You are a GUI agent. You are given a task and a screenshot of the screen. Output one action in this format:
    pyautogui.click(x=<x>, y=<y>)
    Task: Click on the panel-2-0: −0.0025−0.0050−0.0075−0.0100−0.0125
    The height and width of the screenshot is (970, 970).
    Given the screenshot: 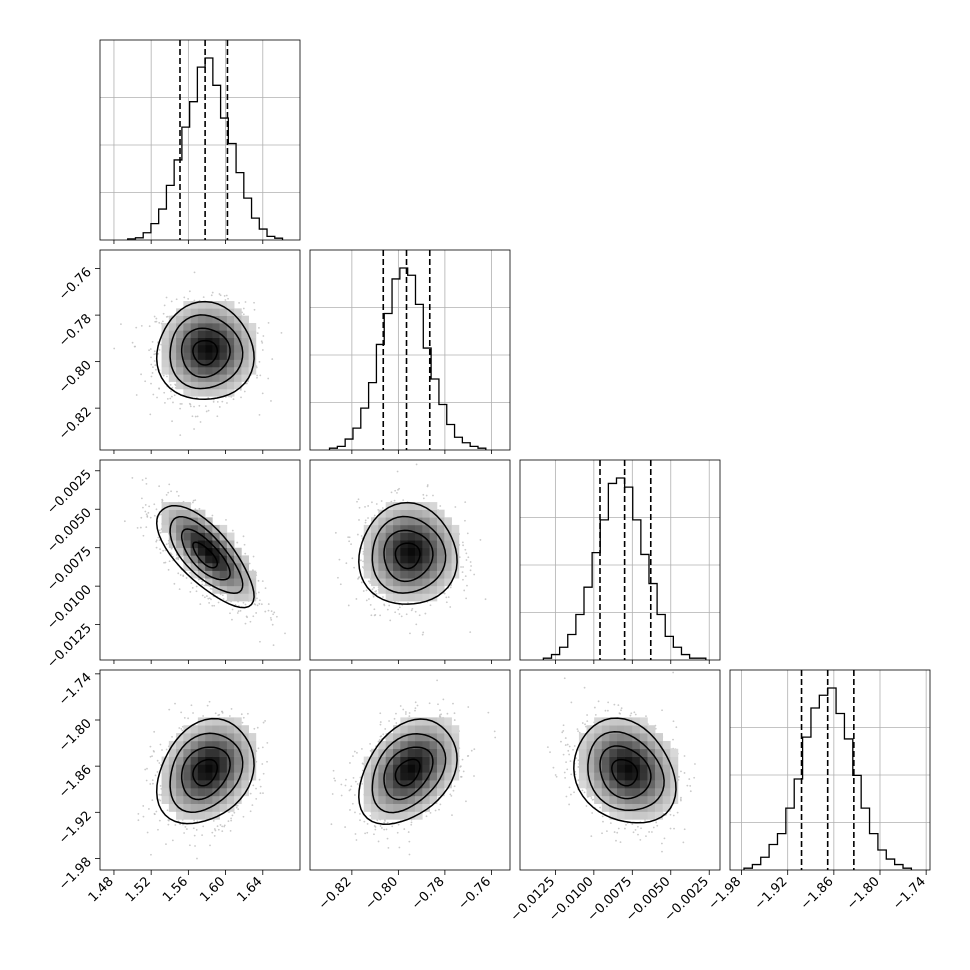 What is the action you would take?
    pyautogui.click(x=172, y=565)
    